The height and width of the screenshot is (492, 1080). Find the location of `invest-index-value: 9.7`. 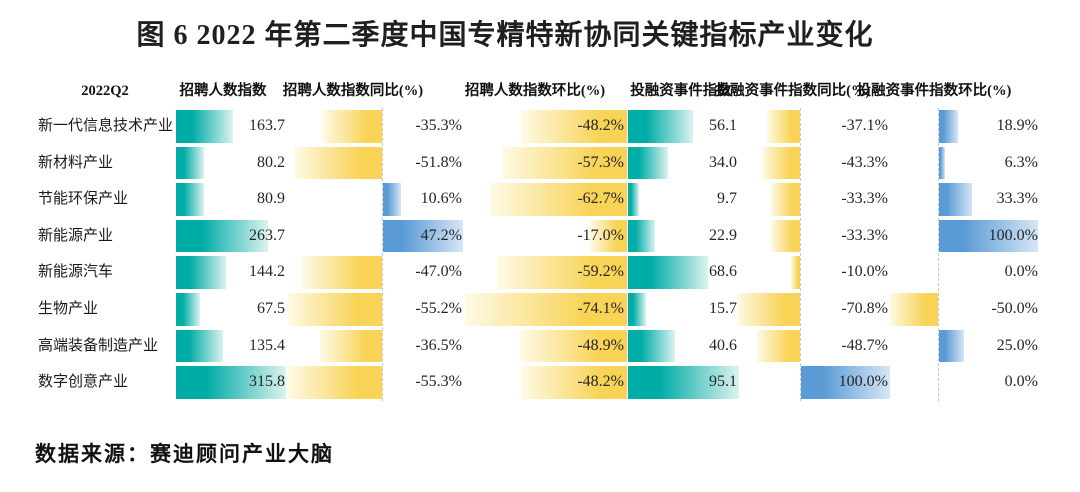

invest-index-value: 9.7 is located at coordinates (727, 199).